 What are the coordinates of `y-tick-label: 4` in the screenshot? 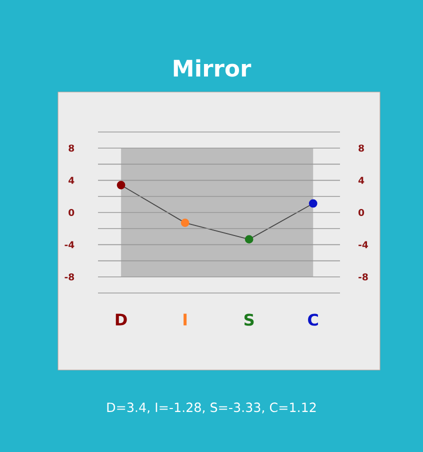 It's located at (71, 180).